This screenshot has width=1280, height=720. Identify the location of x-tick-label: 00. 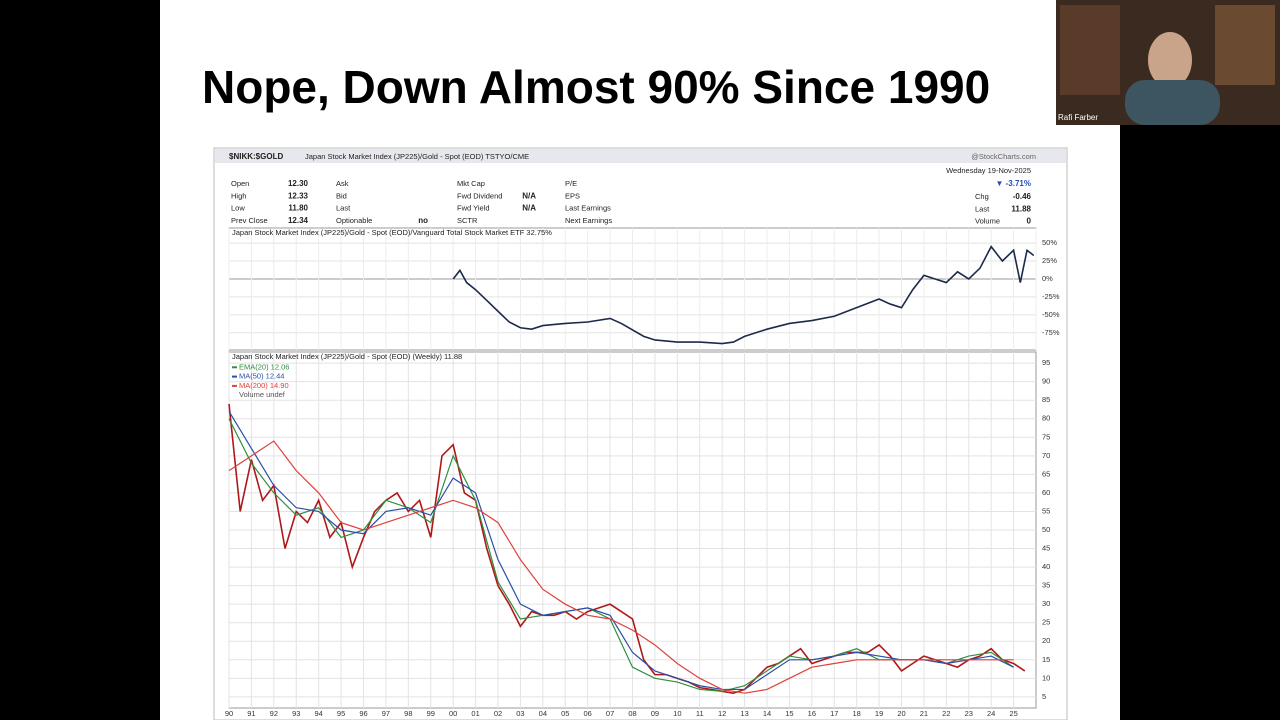
(453, 713).